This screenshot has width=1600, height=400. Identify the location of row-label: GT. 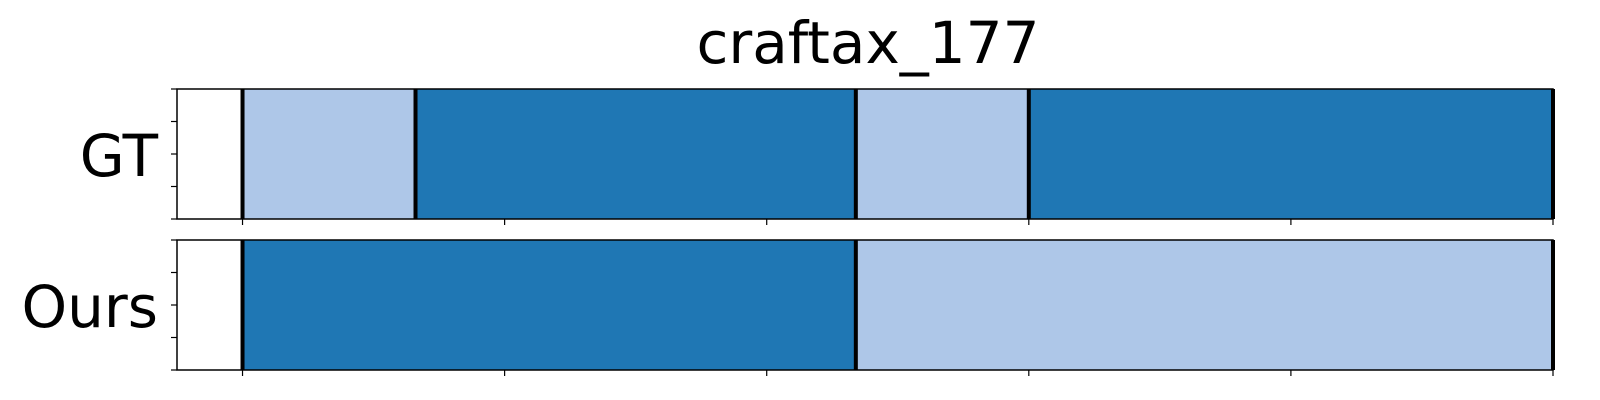
(119, 156).